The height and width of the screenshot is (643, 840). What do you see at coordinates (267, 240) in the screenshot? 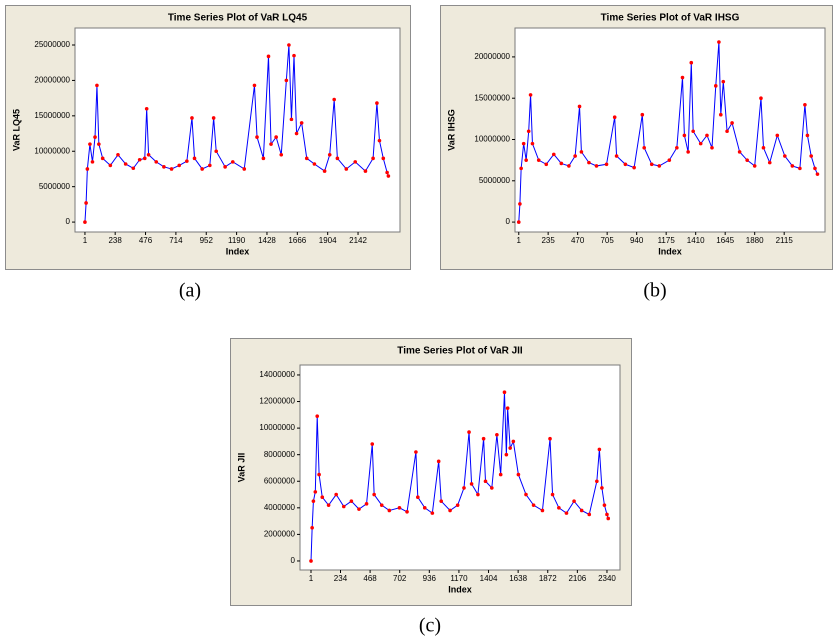
I see `x-tick-label: 1428` at bounding box center [267, 240].